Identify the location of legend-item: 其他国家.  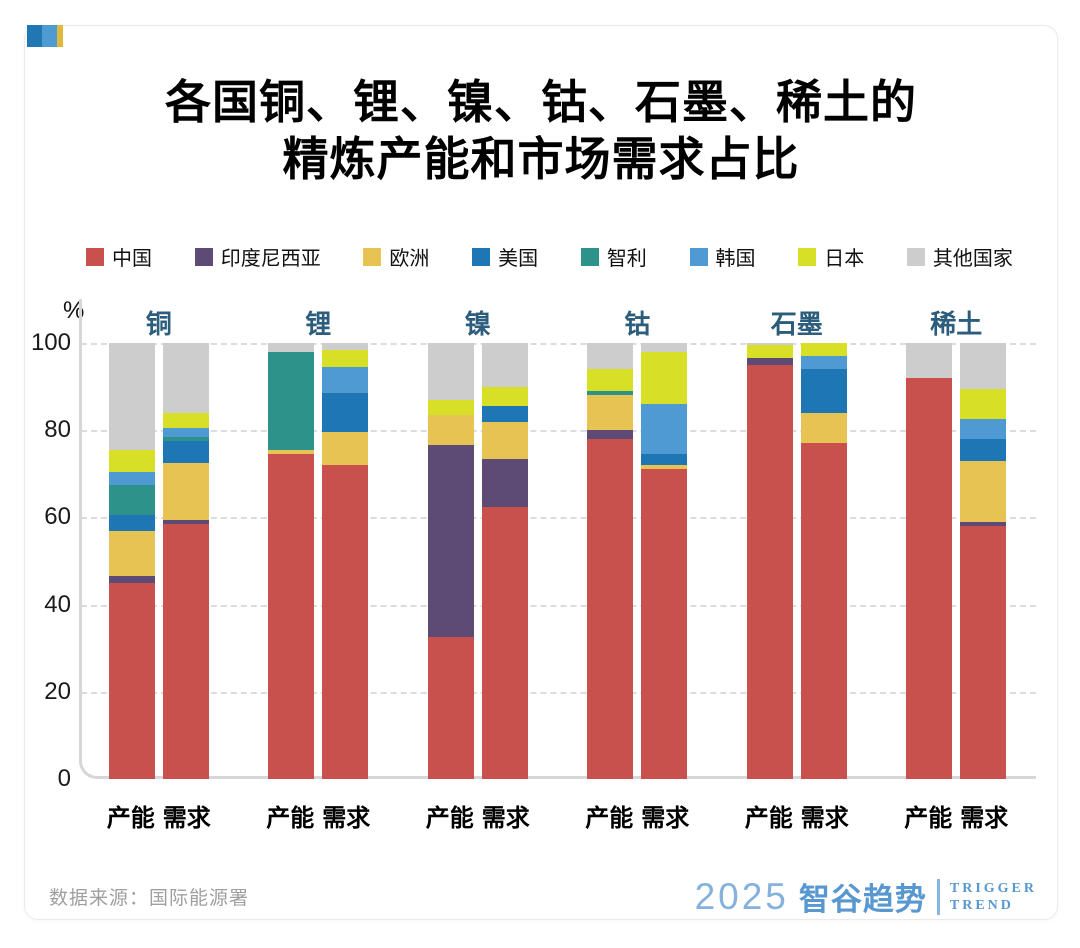
(959, 256).